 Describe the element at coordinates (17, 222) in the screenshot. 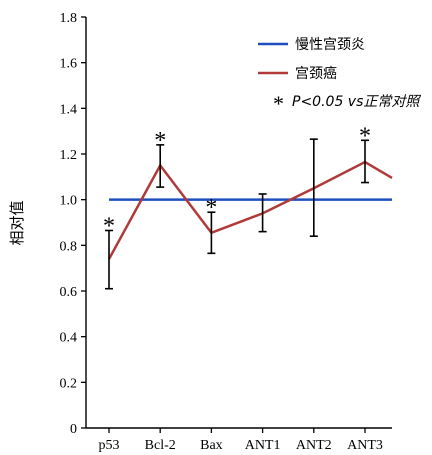

I see `y-axis-label: 相对值` at that location.